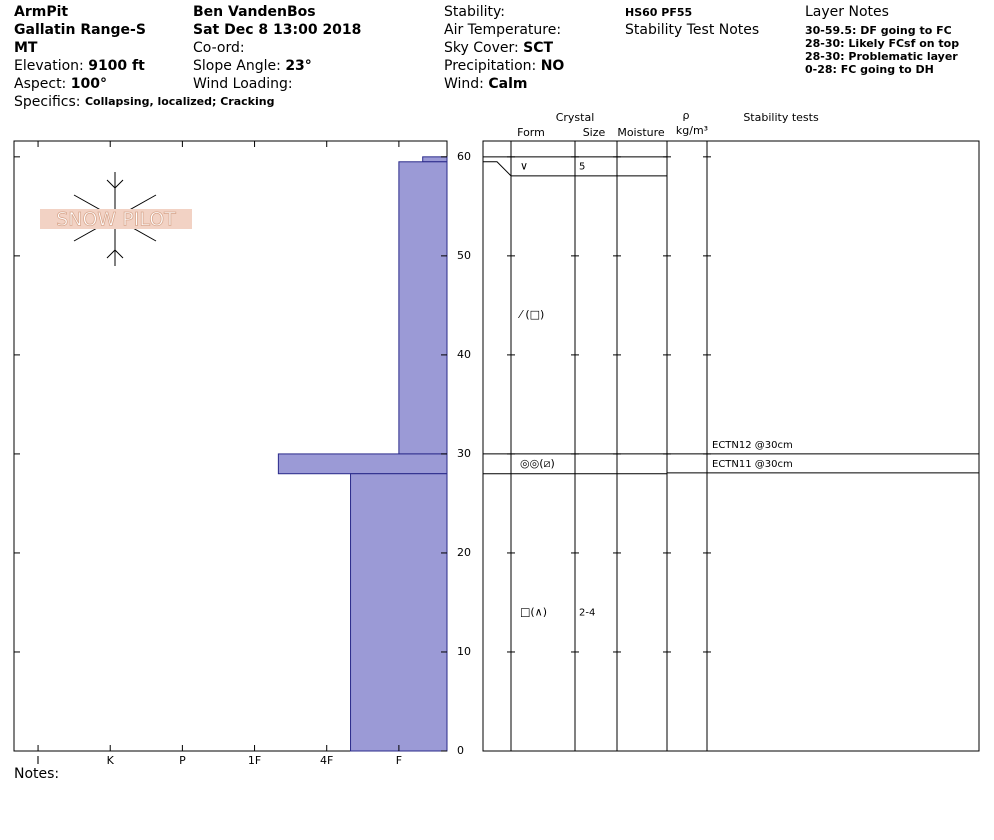 Image resolution: width=994 pixels, height=840 pixels. What do you see at coordinates (399, 760) in the screenshot?
I see `x-tick-label: F` at bounding box center [399, 760].